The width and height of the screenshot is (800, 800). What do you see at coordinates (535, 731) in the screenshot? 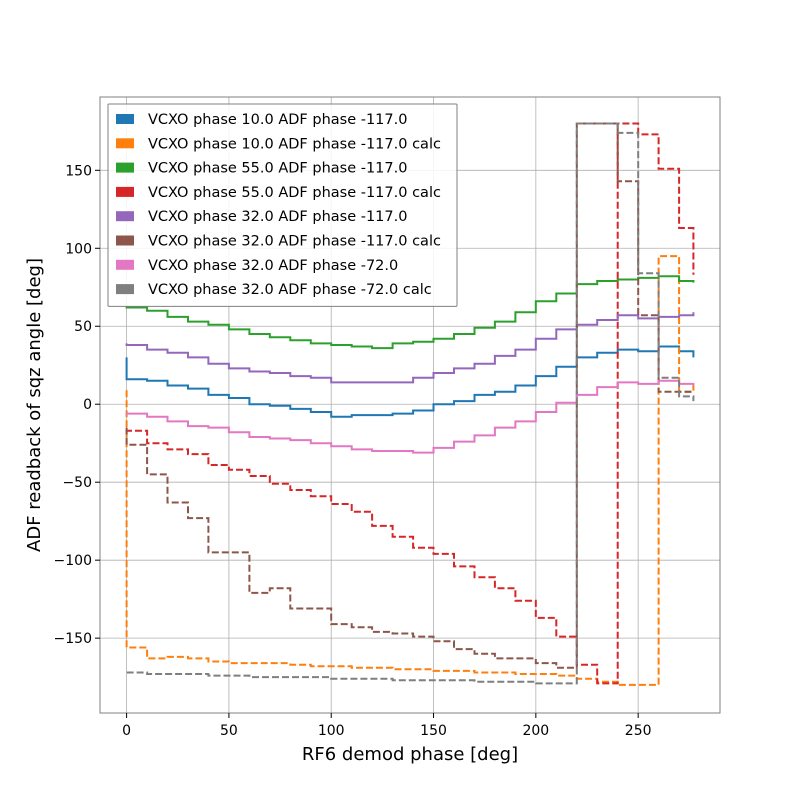
I see `x-tick-label: 200` at bounding box center [535, 731].